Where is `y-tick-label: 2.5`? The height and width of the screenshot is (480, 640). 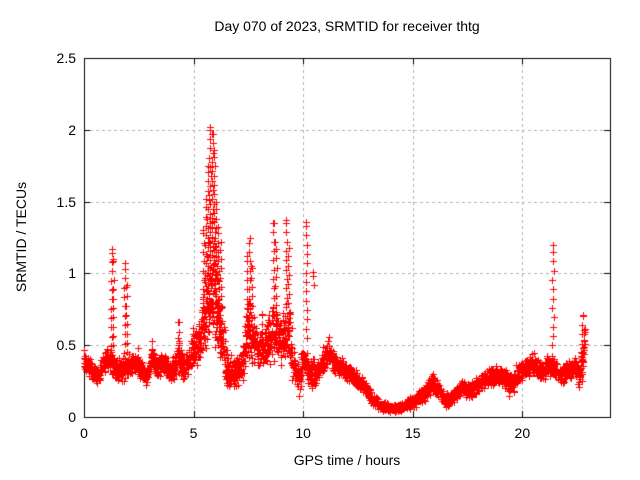
y-tick-label: 2.5 is located at coordinates (66, 58).